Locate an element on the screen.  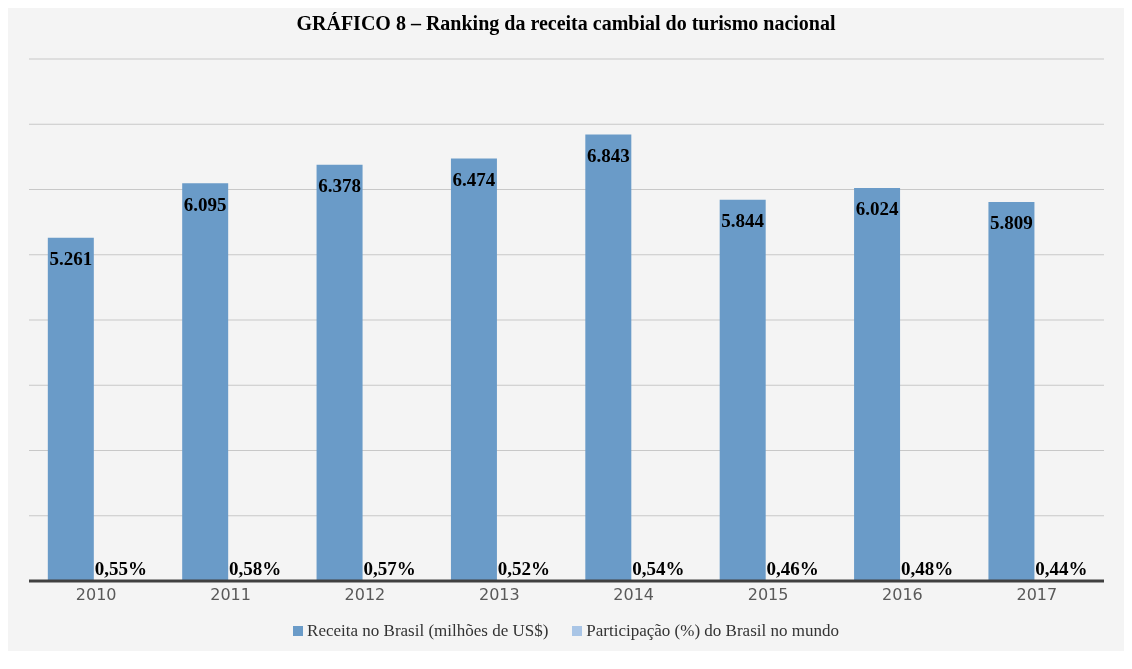
data-label: 0,46% is located at coordinates (792, 568).